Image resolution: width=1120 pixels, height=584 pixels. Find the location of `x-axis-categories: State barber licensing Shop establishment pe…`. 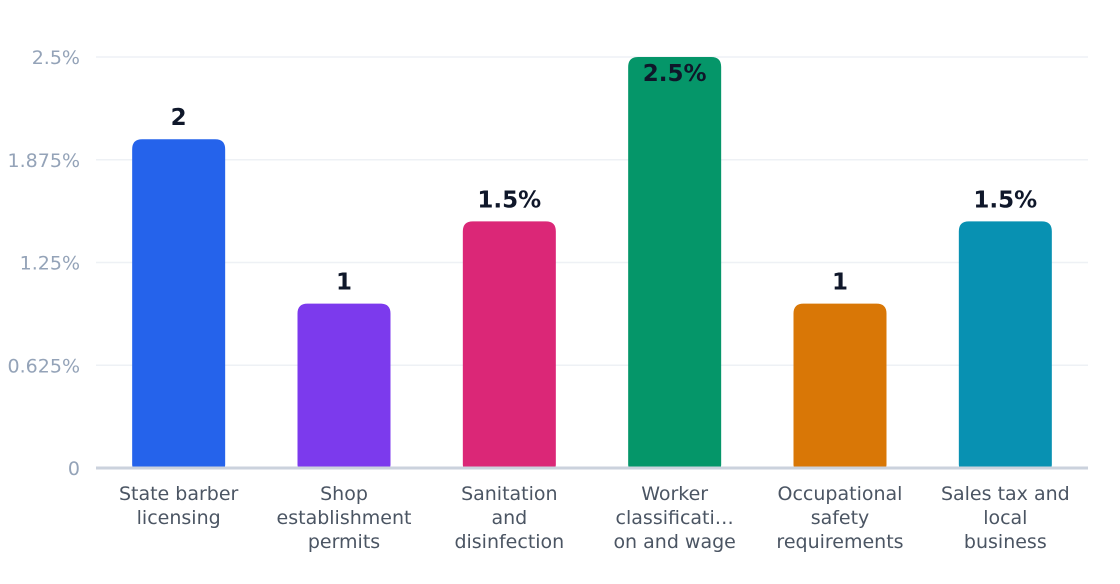

x-axis-categories: State barber licensing Shop establishment pe… is located at coordinates (594, 518).